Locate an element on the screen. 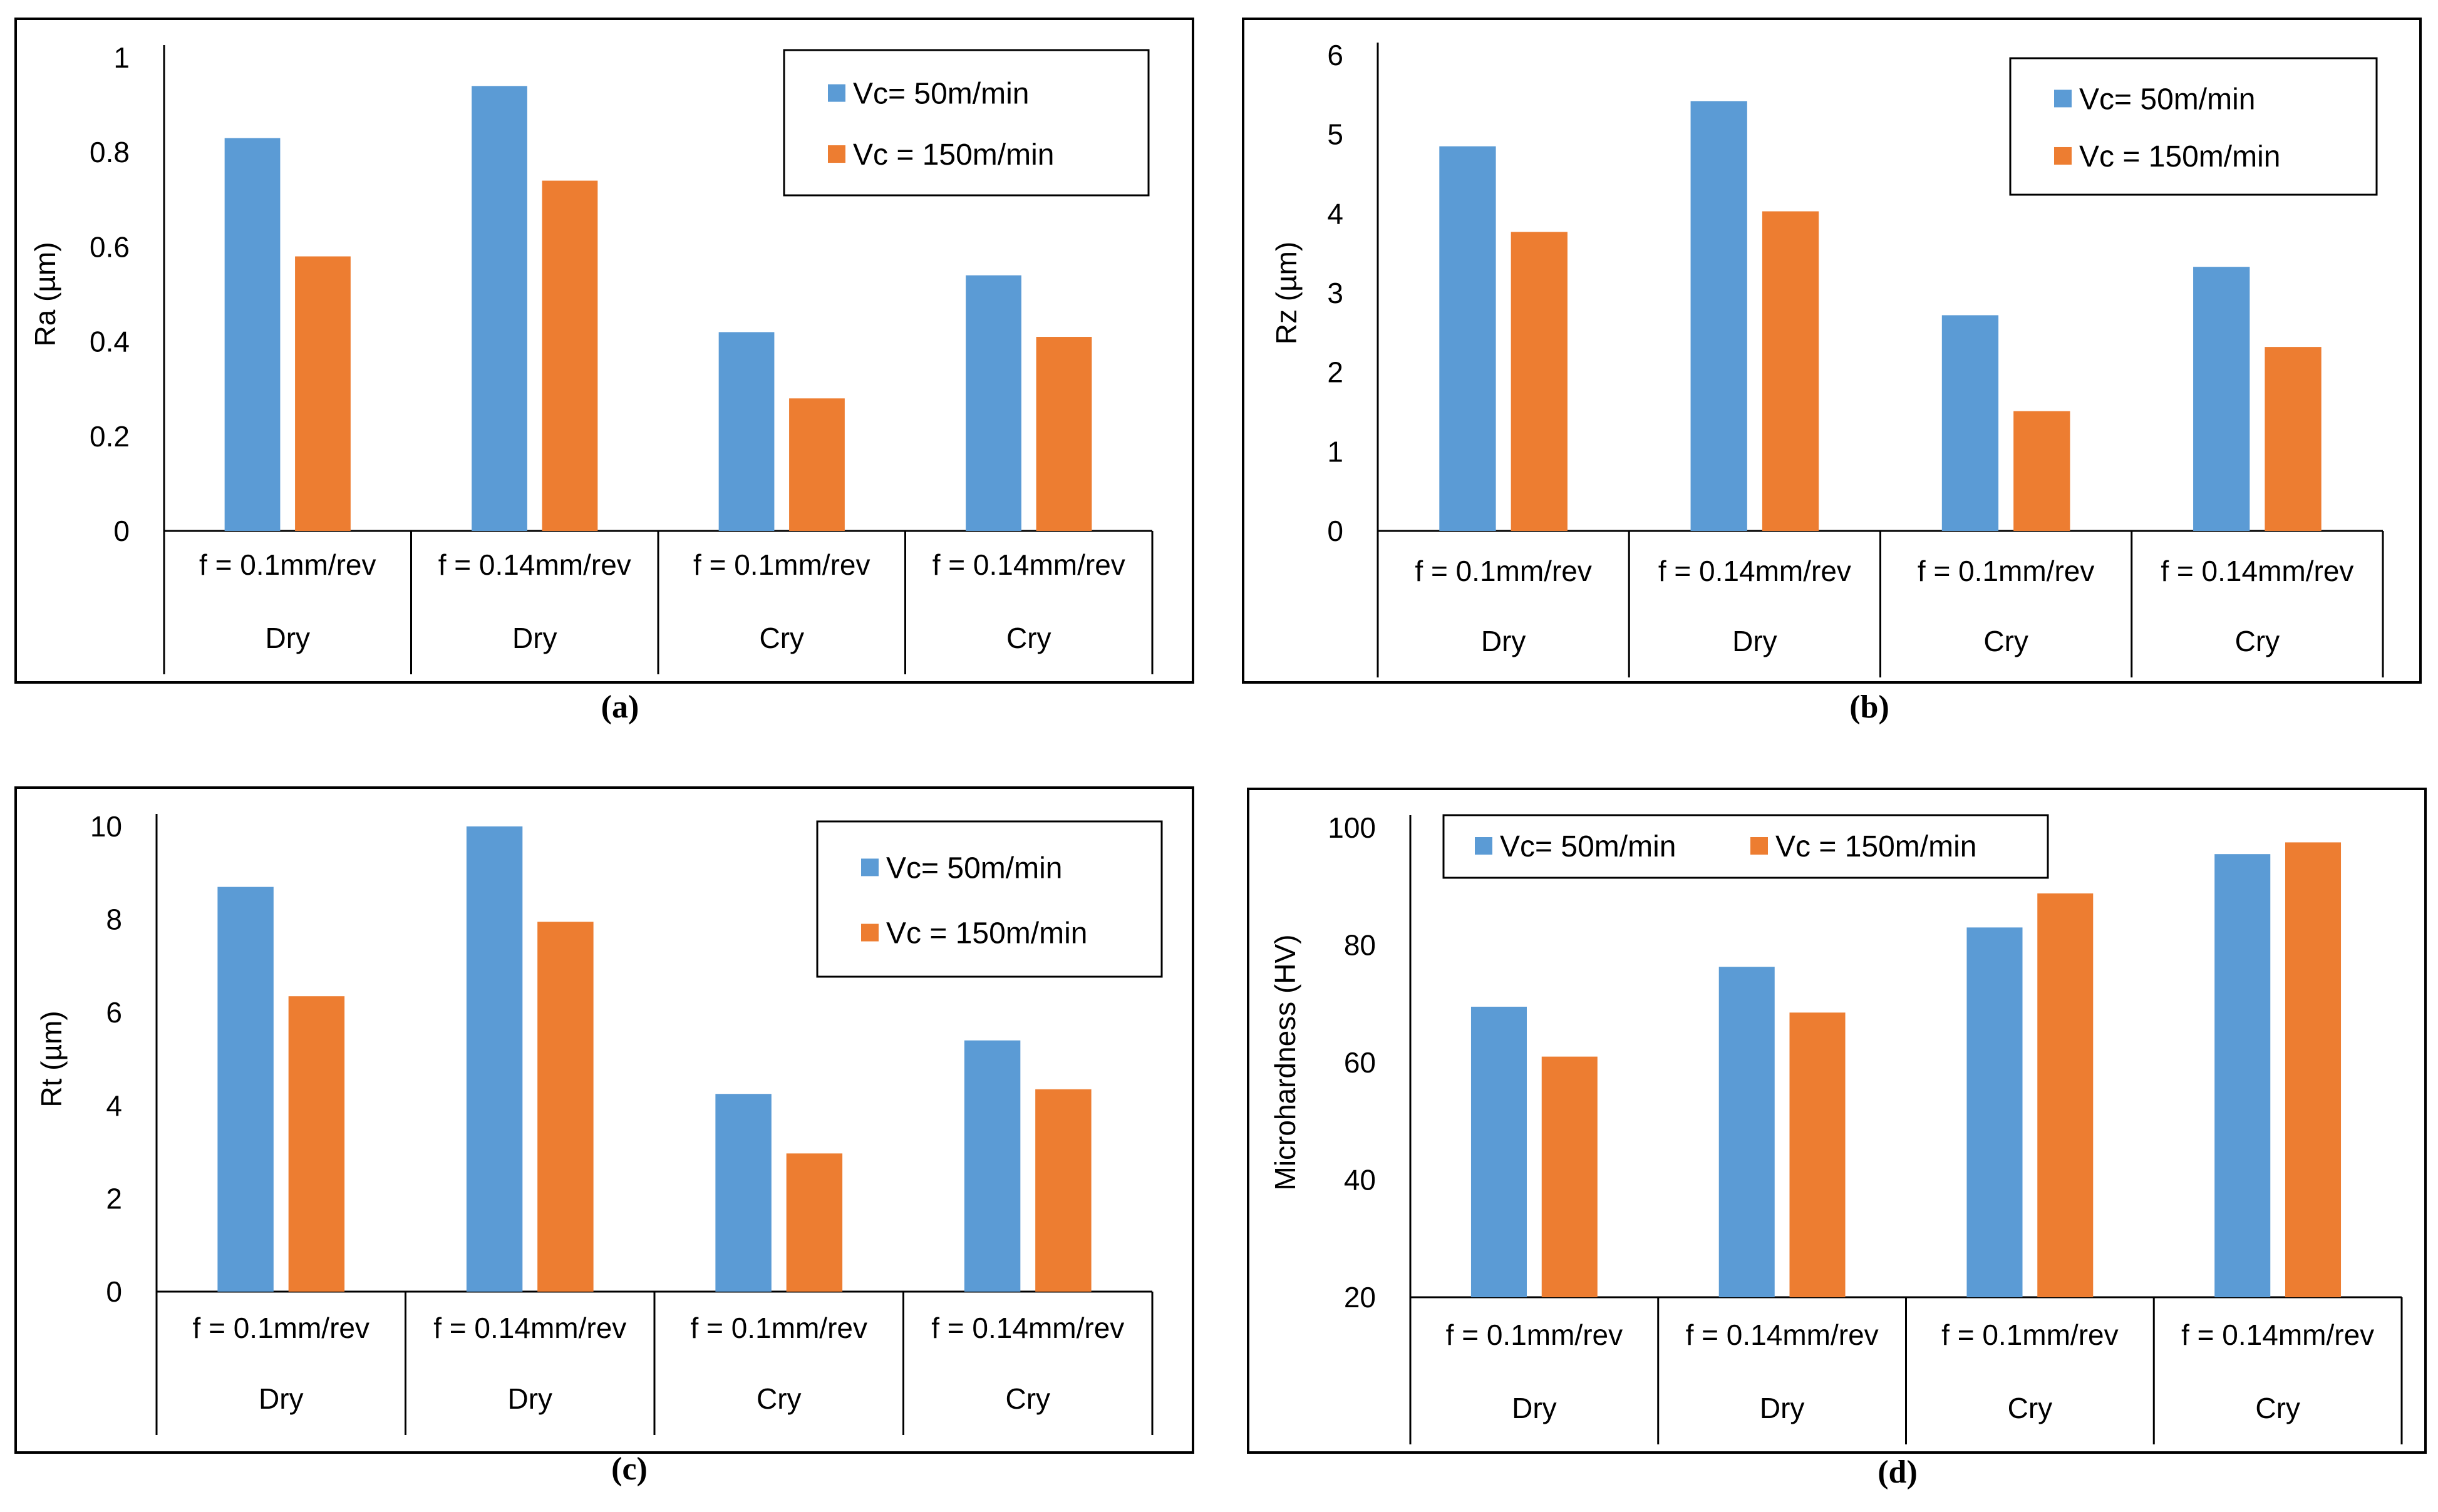 The image size is (2438, 1512). legend: Vc= 50m/min Vc = 150m/min is located at coordinates (989, 899).